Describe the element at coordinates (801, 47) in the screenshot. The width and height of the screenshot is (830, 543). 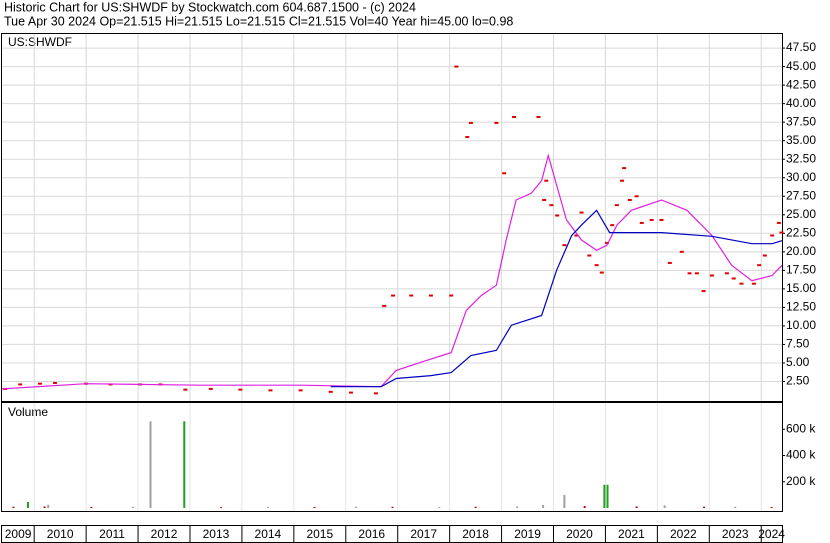
I see `y-tick-label: 47.50` at that location.